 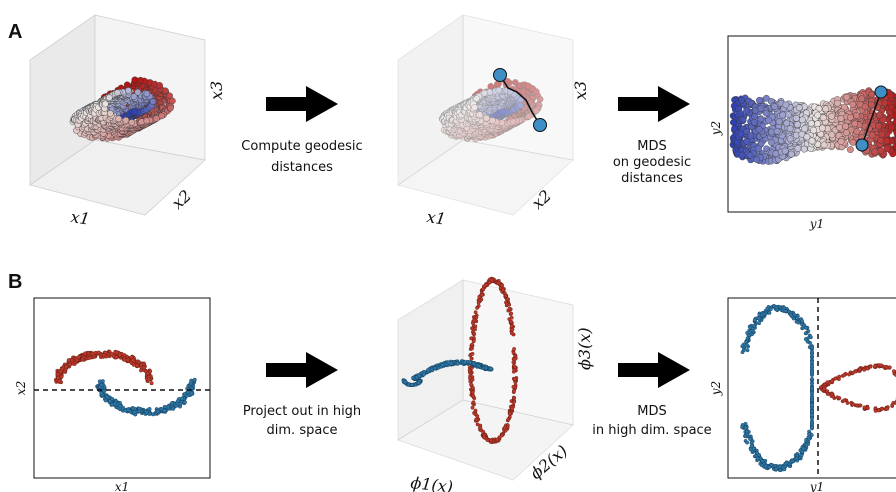 What do you see at coordinates (651, 430) in the screenshot?
I see `b-step2-caption-line2: in high dim. space` at bounding box center [651, 430].